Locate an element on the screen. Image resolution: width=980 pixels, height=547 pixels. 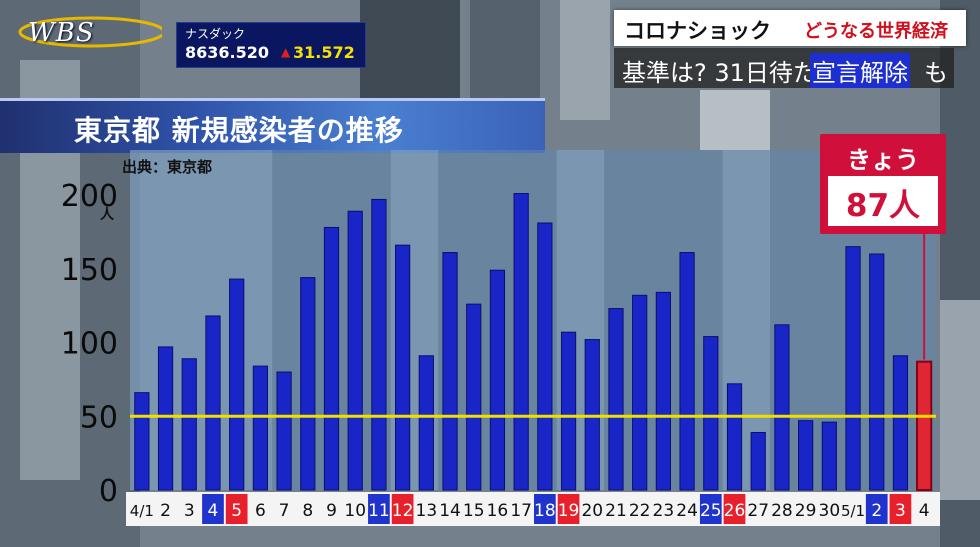
today-label: きょう is located at coordinates (883, 160).